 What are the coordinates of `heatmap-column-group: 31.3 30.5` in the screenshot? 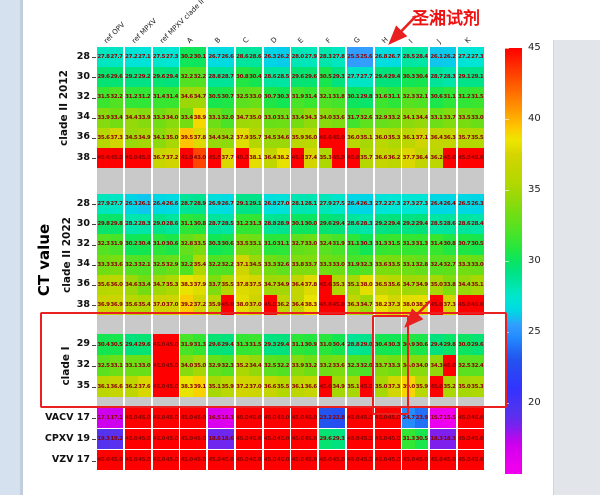 It's located at (415, 439).